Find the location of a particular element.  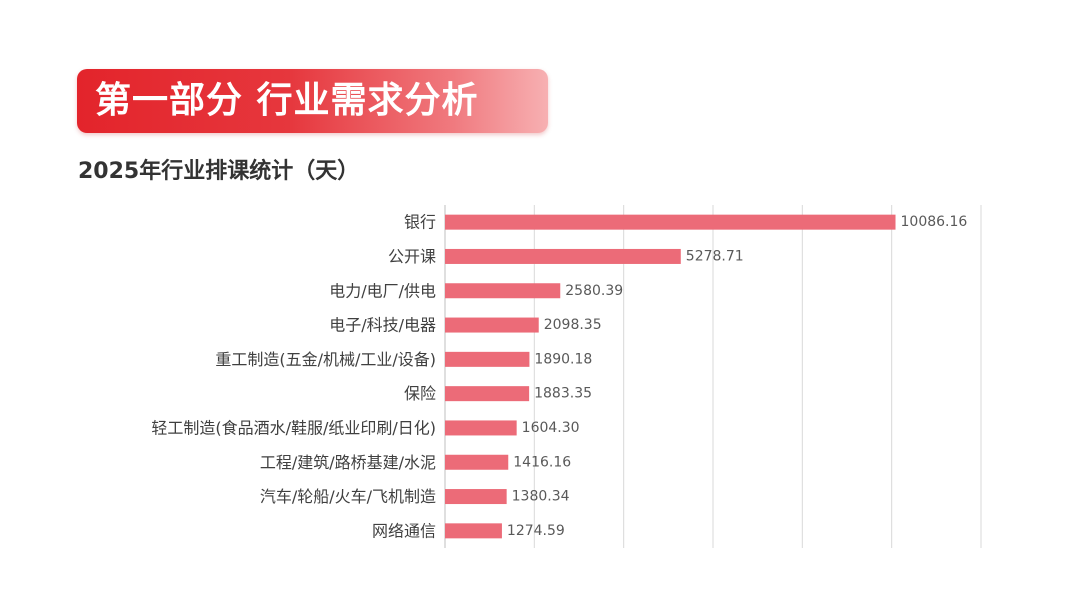

value-label: 1604.30 is located at coordinates (551, 428).